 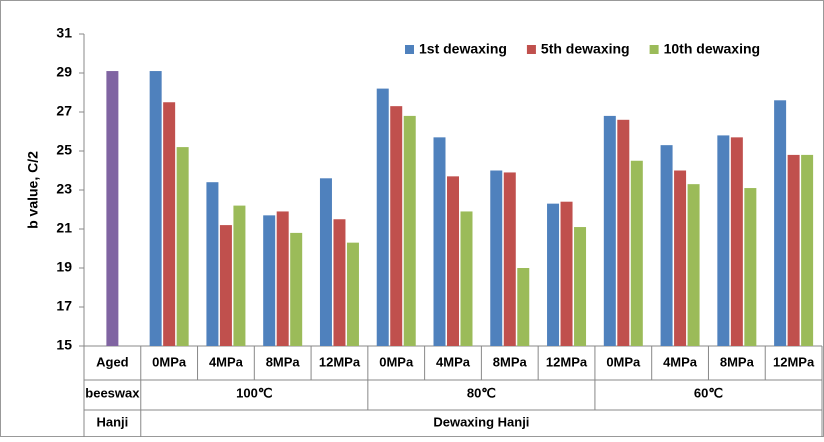 What do you see at coordinates (481, 421) in the screenshot?
I see `x-supergroup-label: Dewaxing Hanji` at bounding box center [481, 421].